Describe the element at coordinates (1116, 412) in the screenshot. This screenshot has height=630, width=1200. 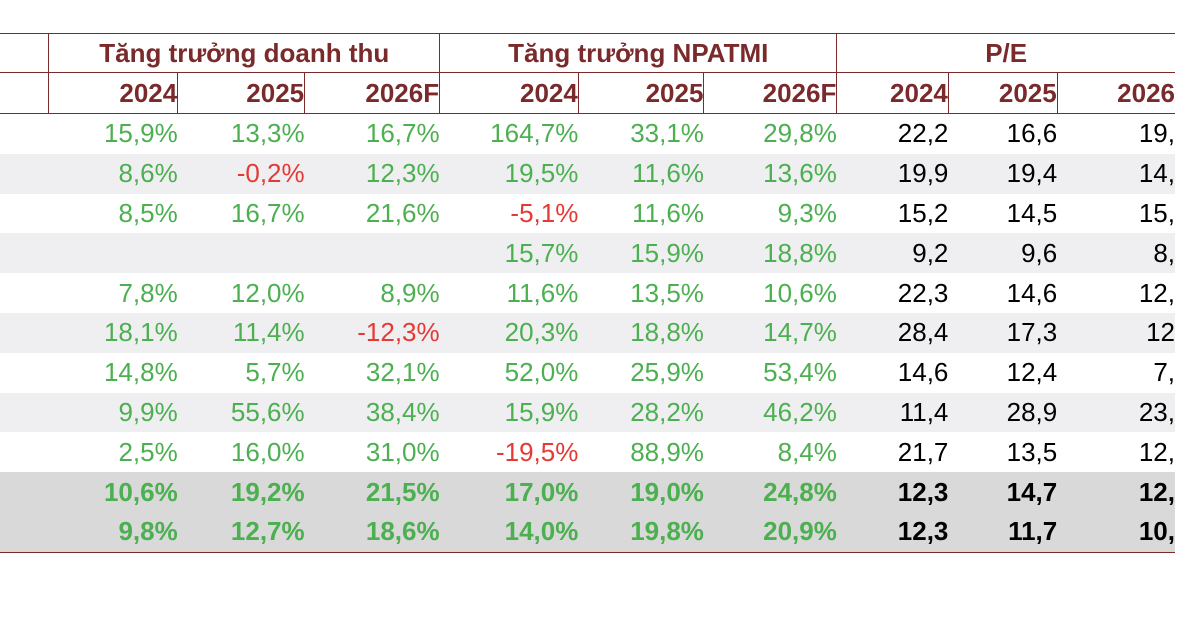
I see `pe-cell: 23,` at that location.